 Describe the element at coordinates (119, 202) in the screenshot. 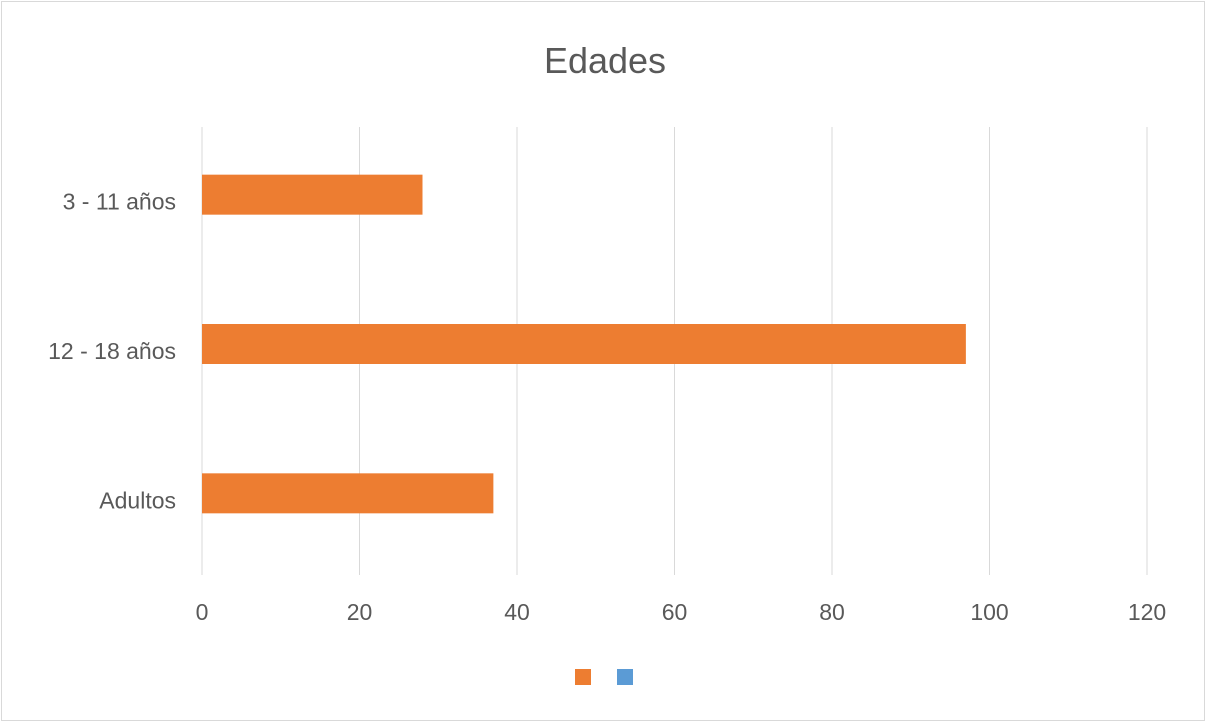

I see `category-label-0: 3 - 11 años` at that location.